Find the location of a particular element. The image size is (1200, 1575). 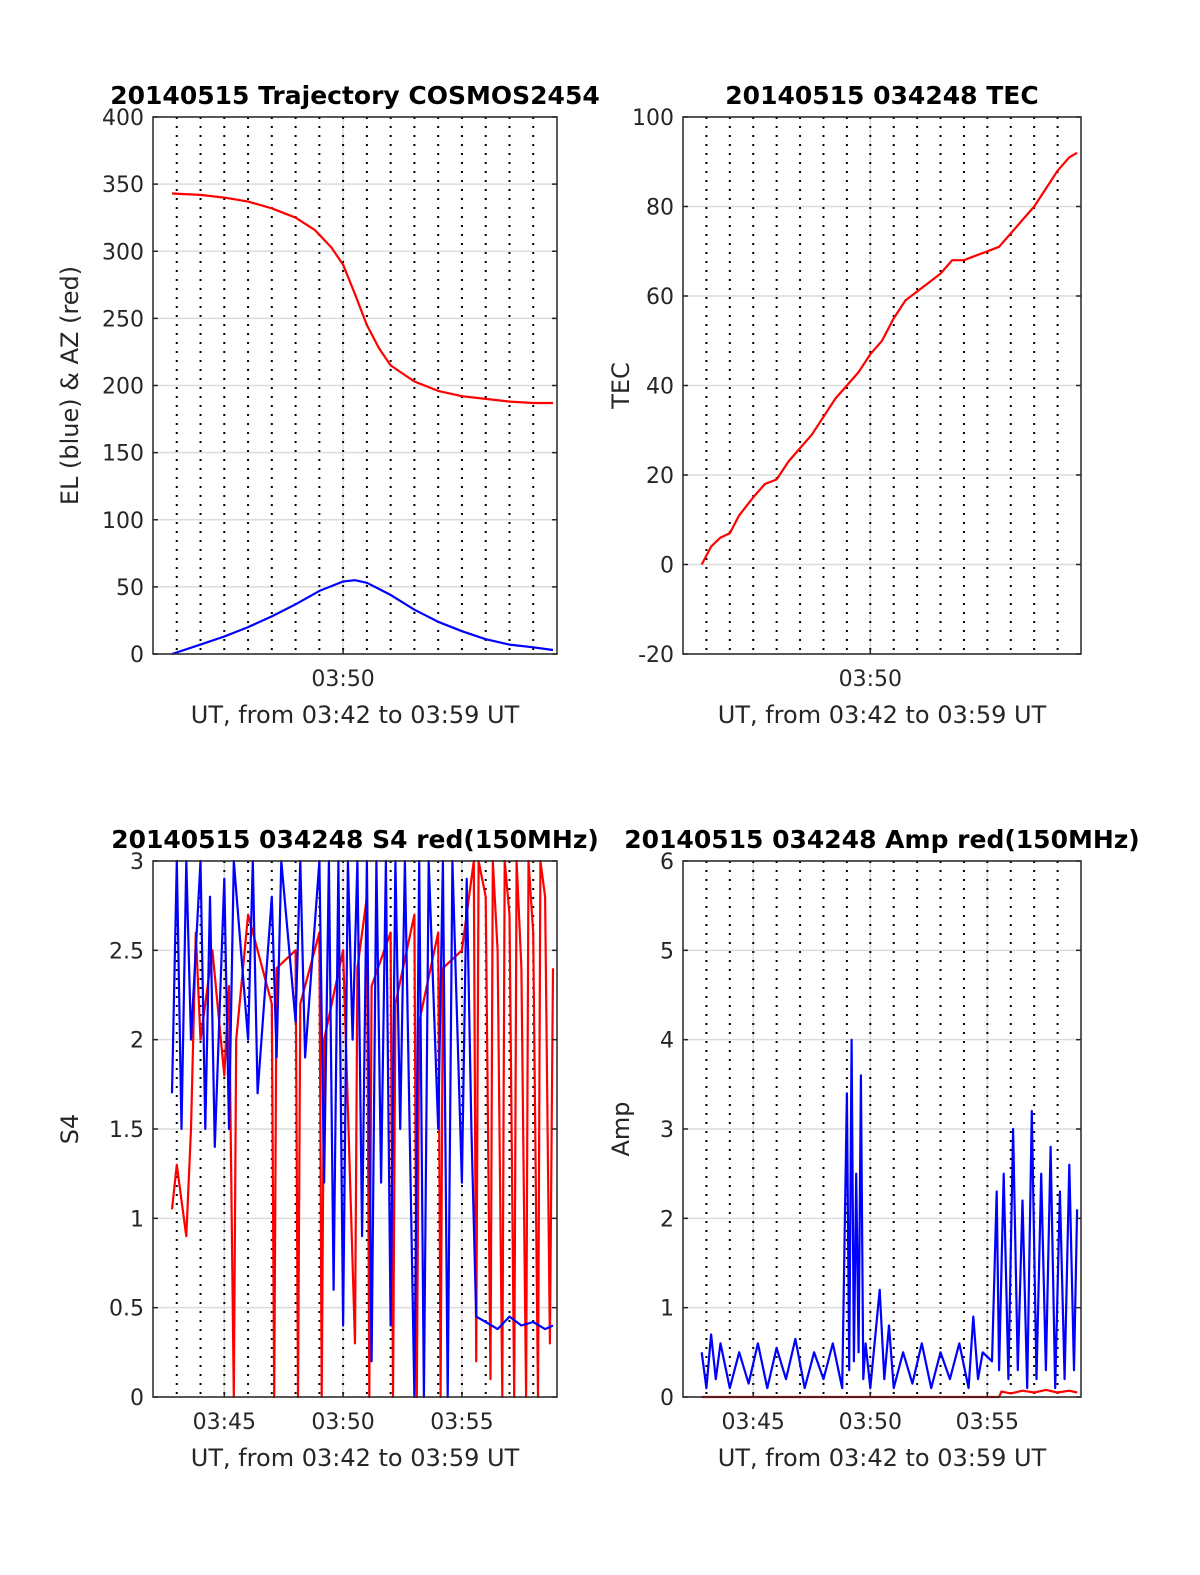

y-tick-label: 6 is located at coordinates (667, 862).